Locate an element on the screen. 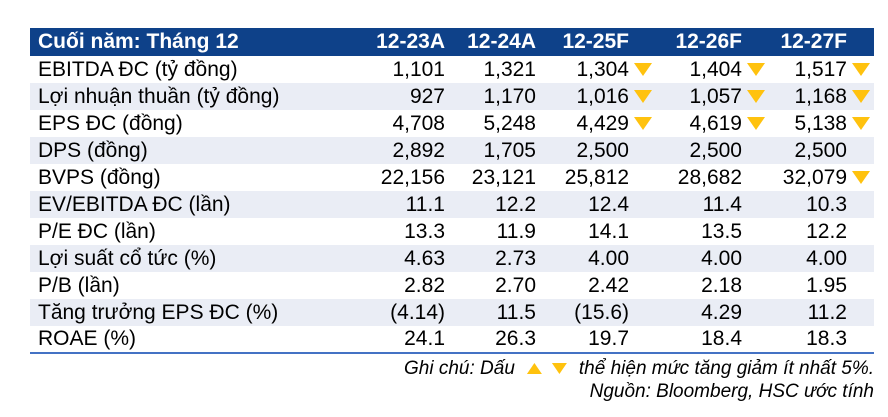 The width and height of the screenshot is (888, 417). cell-content: 24.1 is located at coordinates (426, 339).